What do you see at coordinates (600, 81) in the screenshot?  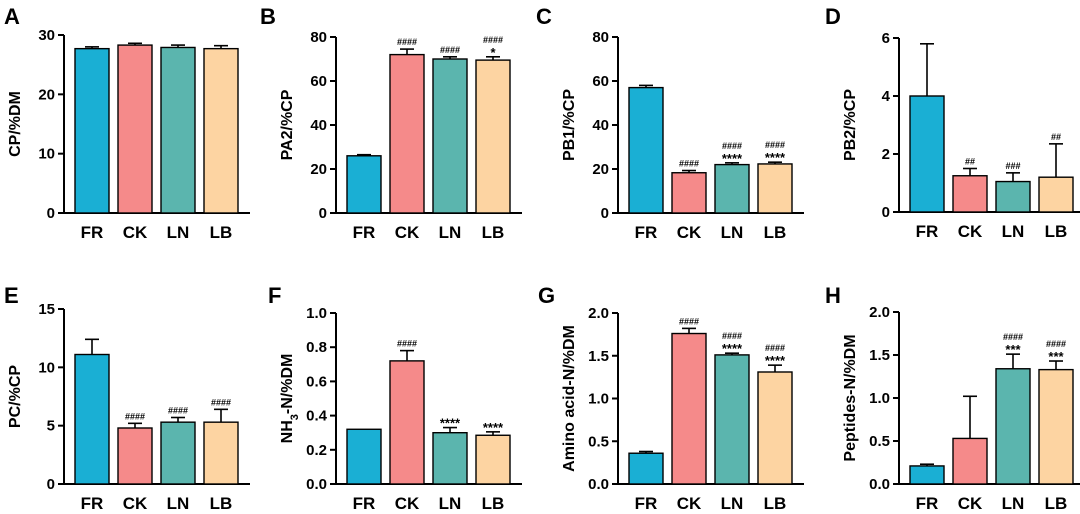 I see `y-tick-label: 60` at bounding box center [600, 81].